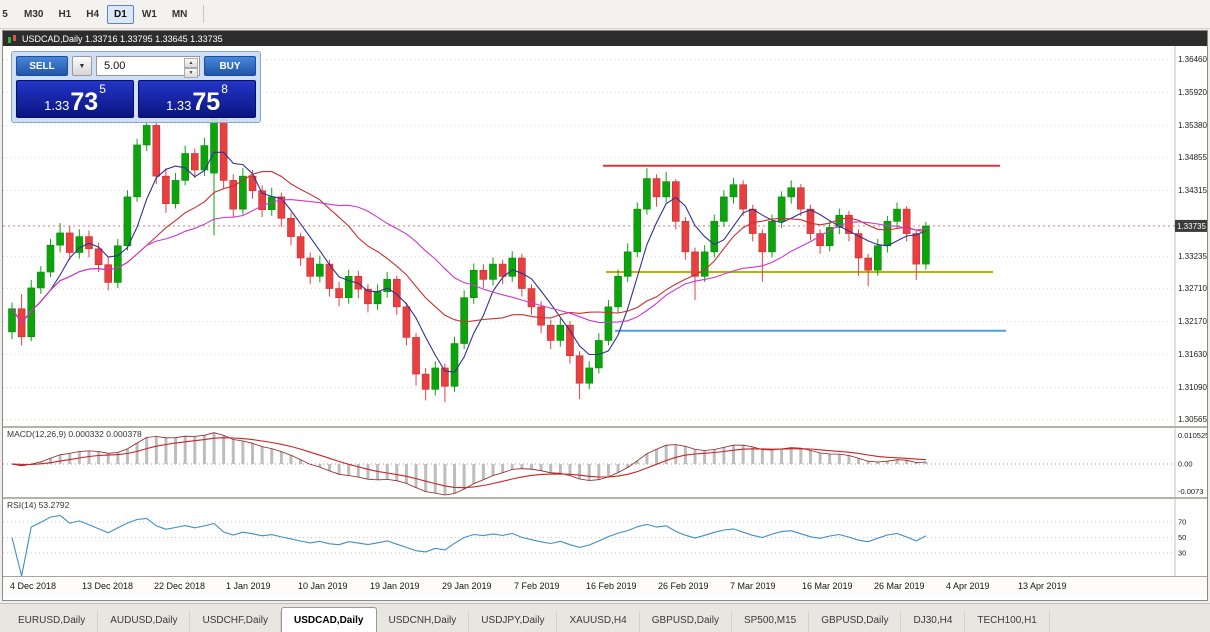 The width and height of the screenshot is (1210, 632). Describe the element at coordinates (206, 102) in the screenshot. I see `buy-price-pips: 75` at that location.